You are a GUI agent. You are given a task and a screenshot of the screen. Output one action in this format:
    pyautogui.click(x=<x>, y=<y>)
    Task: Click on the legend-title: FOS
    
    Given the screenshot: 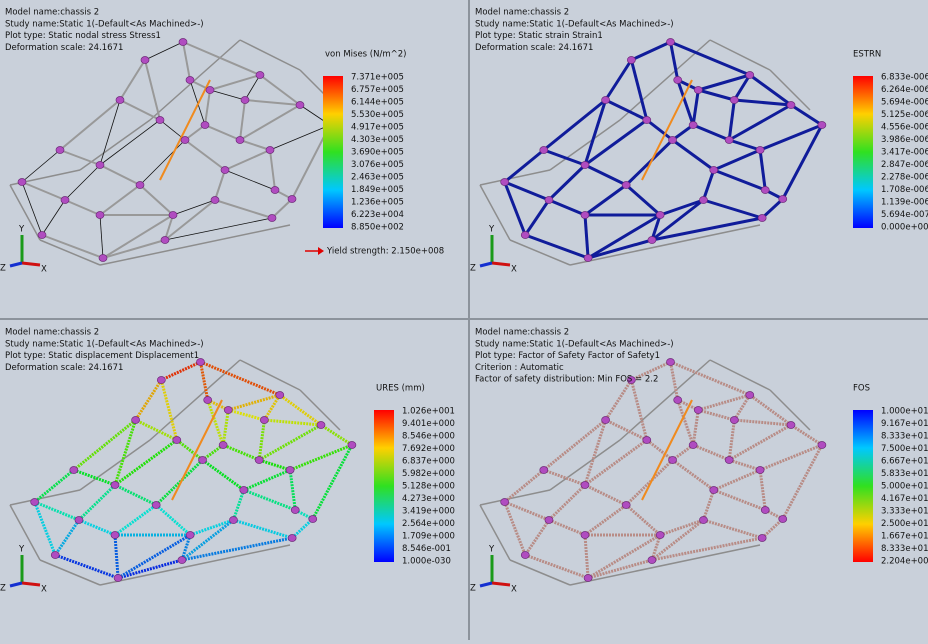 What is the action you would take?
    pyautogui.click(x=861, y=389)
    